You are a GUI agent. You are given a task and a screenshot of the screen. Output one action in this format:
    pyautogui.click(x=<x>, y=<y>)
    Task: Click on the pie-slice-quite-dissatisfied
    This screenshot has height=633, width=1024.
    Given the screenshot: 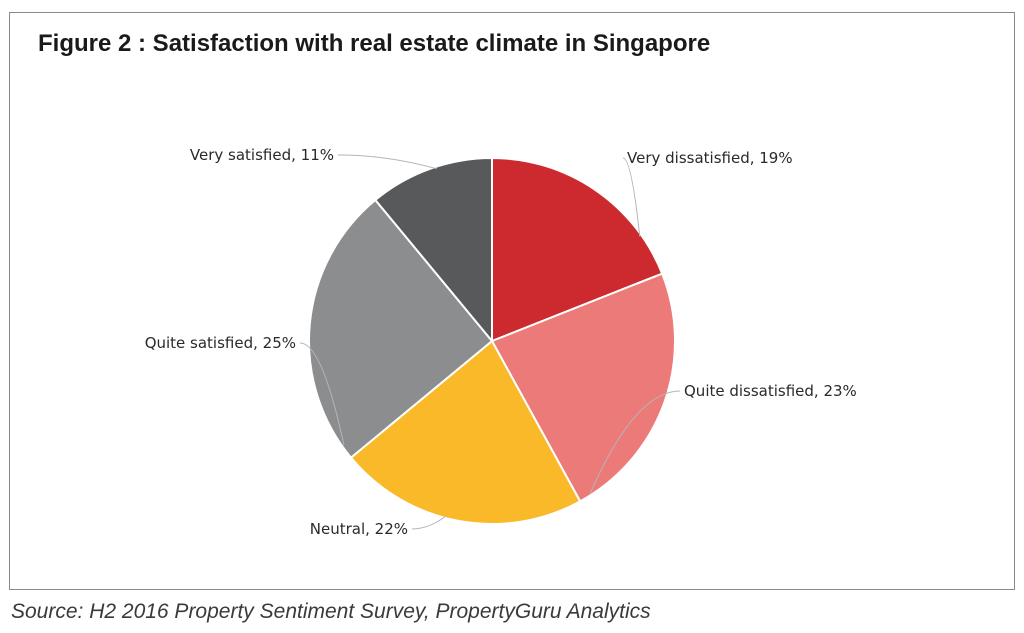 What is the action you would take?
    pyautogui.click(x=583, y=387)
    